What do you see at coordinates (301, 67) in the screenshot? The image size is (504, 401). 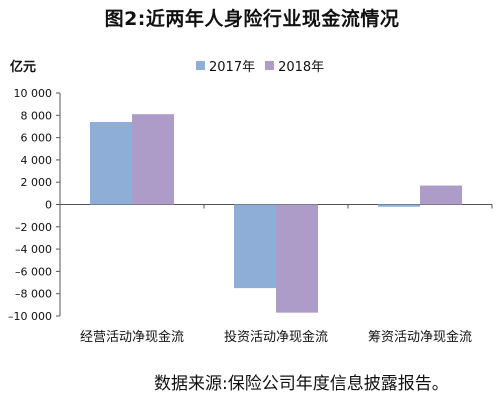 I see `legend-label-2018: 2018年` at bounding box center [301, 67].